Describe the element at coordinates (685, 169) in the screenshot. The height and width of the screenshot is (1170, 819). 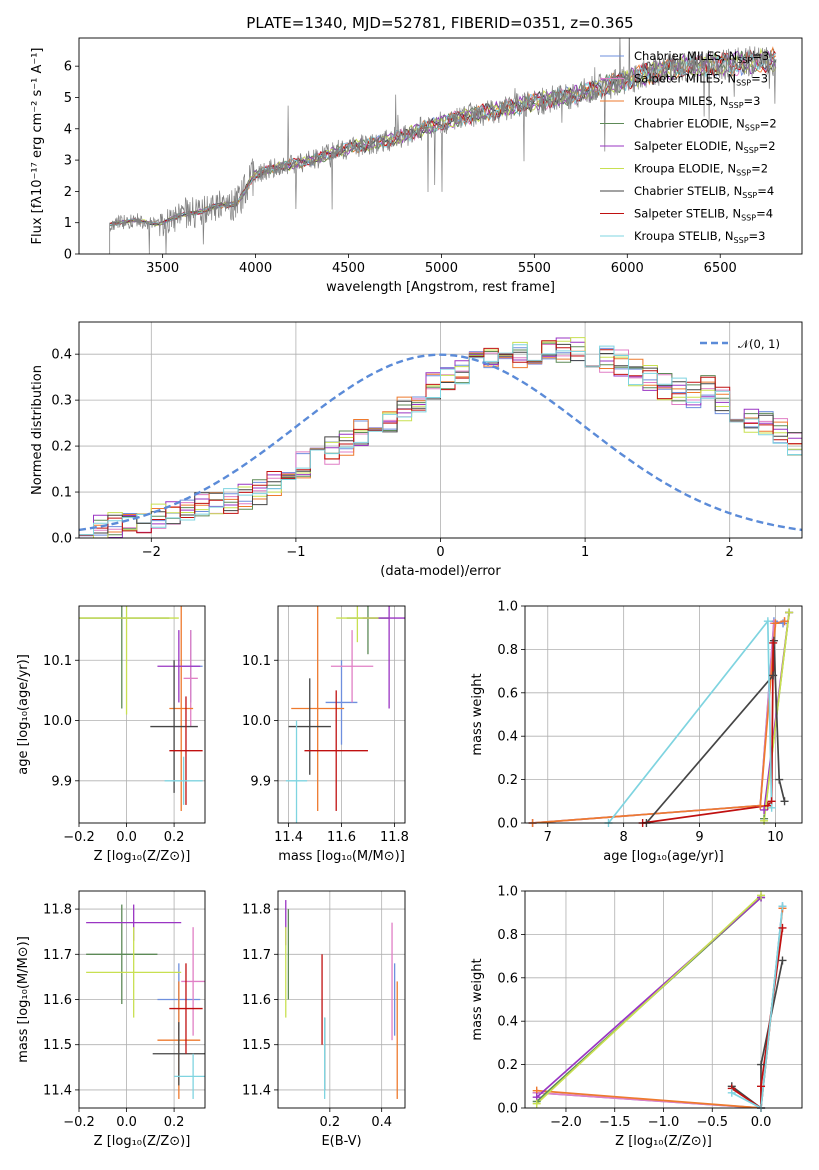
I see `legend-text: Kroupa ELODIE, N` at that location.